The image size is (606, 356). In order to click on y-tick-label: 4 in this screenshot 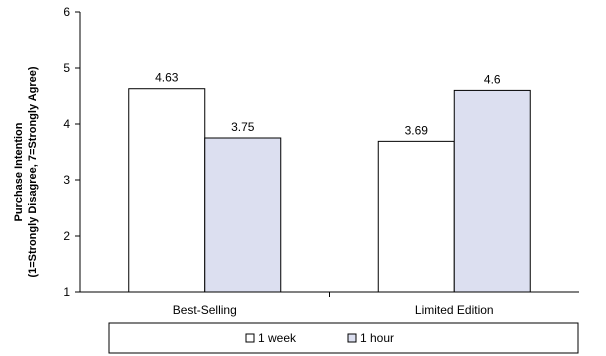, I will do `click(66, 124)`.